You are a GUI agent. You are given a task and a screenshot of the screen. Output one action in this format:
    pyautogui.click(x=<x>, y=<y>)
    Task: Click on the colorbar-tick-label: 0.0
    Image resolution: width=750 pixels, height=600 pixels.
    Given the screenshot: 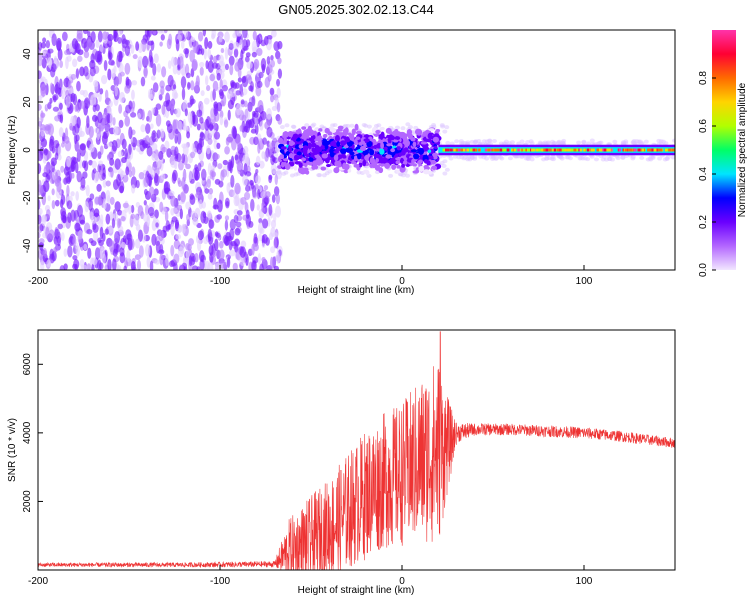 What is the action you would take?
    pyautogui.click(x=703, y=270)
    